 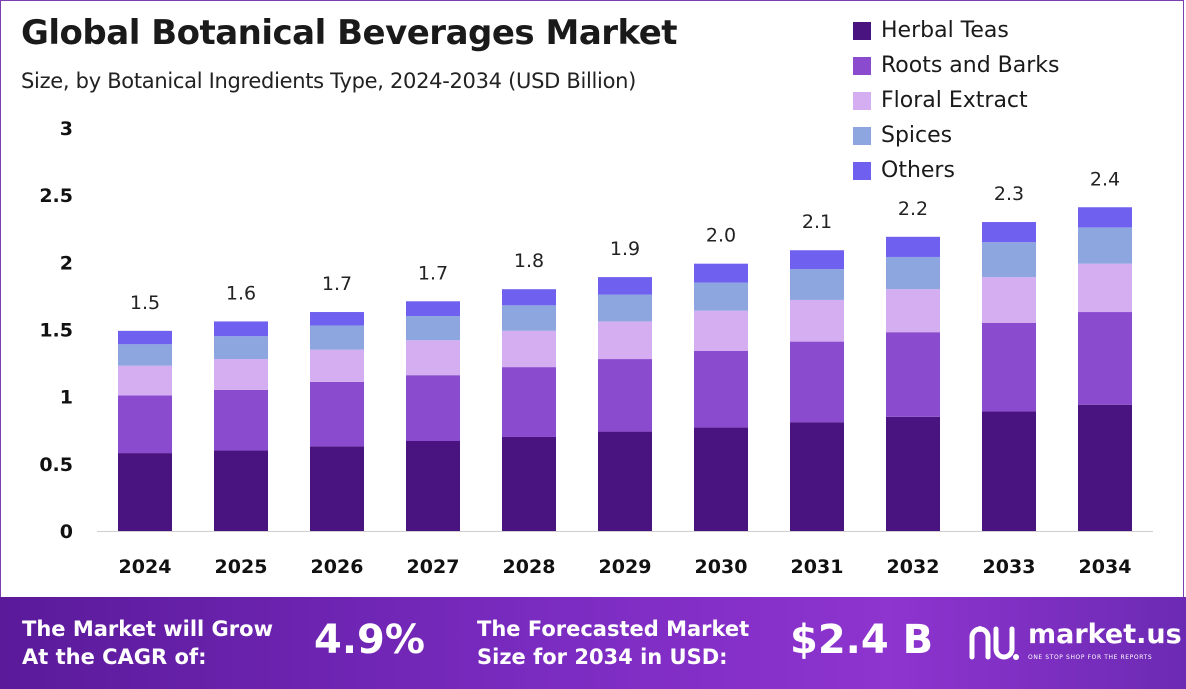 I want to click on y-tick-label: 1.5, so click(x=56, y=331).